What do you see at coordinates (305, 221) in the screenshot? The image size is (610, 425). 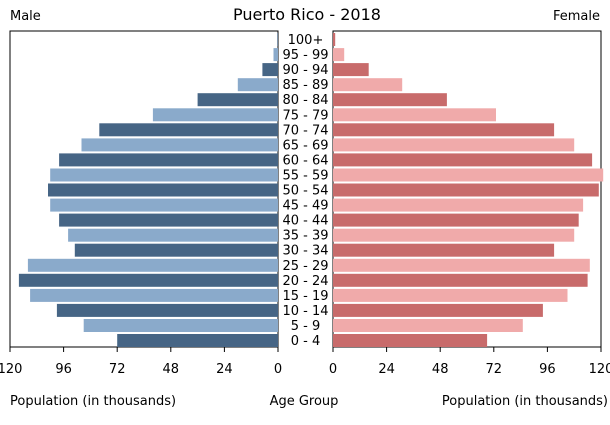 I see `age-group-label: 40 - 44` at bounding box center [305, 221].